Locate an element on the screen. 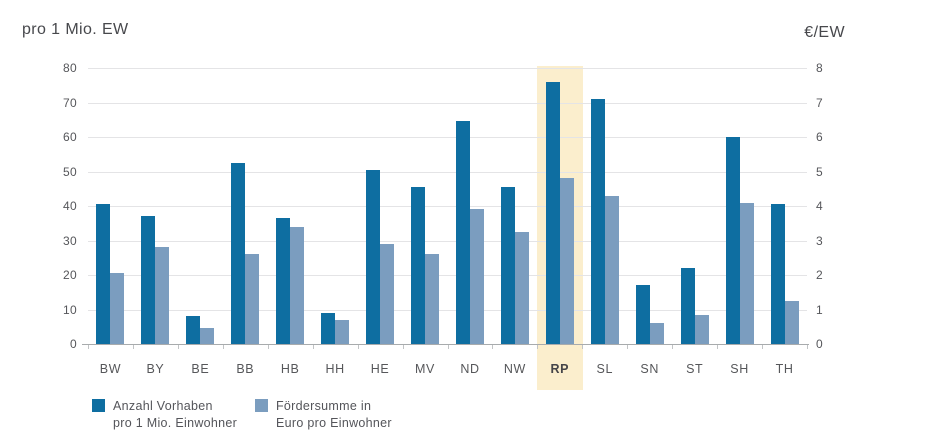 The image size is (935, 436). y-axis-tick-label-right: 7 is located at coordinates (819, 102).